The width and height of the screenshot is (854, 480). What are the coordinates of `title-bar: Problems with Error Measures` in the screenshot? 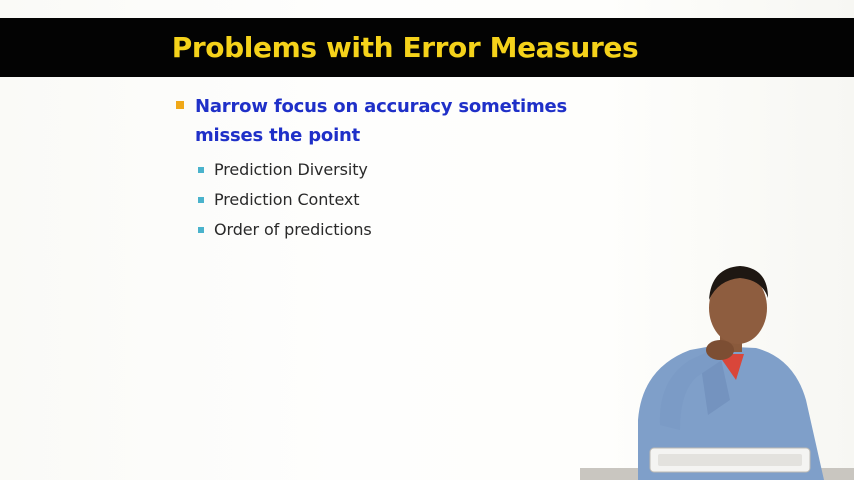 It's located at (427, 47).